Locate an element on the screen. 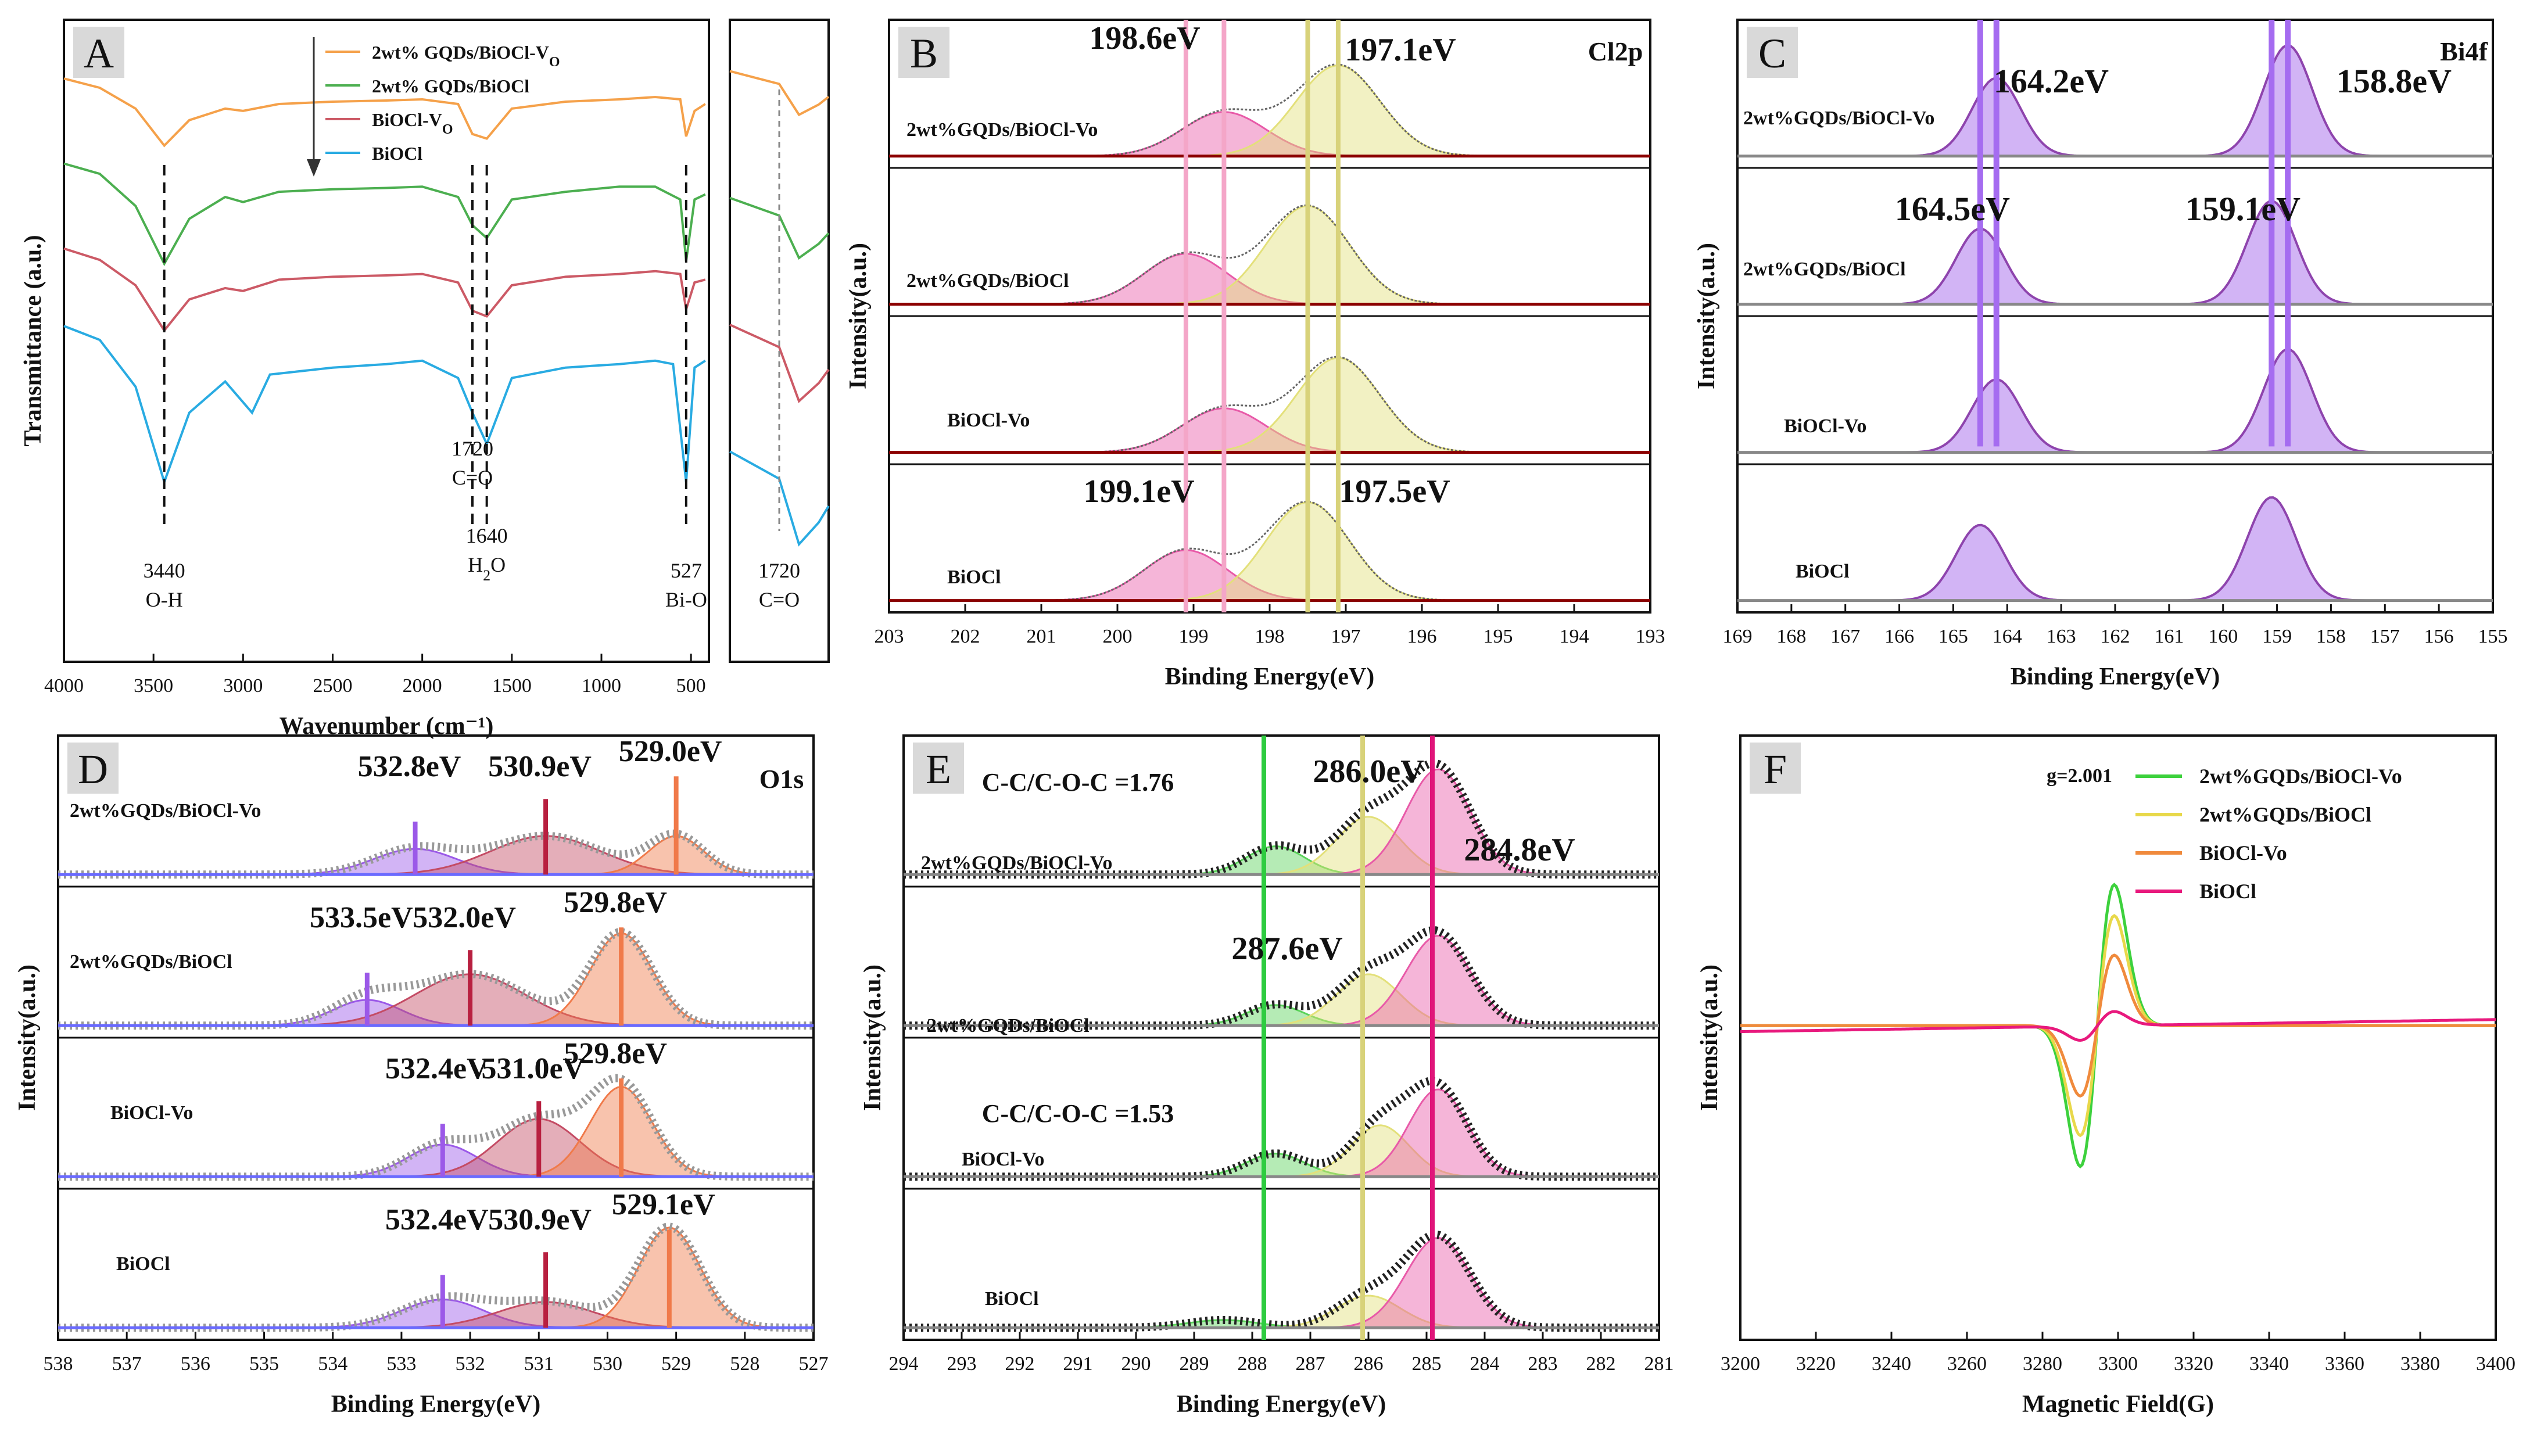 This screenshot has width=2537, height=1456. panel-e-x-tick-label: 287 is located at coordinates (1310, 1364).